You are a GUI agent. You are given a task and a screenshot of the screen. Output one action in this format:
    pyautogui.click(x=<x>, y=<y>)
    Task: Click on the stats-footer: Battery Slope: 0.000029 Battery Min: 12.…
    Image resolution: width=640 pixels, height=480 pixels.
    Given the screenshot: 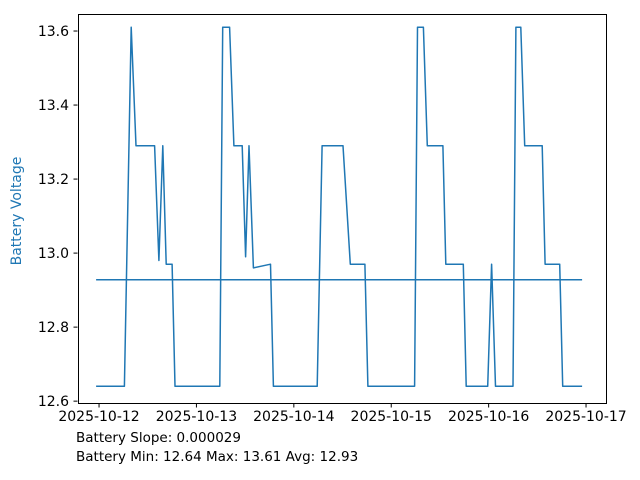 What is the action you would take?
    pyautogui.click(x=217, y=448)
    